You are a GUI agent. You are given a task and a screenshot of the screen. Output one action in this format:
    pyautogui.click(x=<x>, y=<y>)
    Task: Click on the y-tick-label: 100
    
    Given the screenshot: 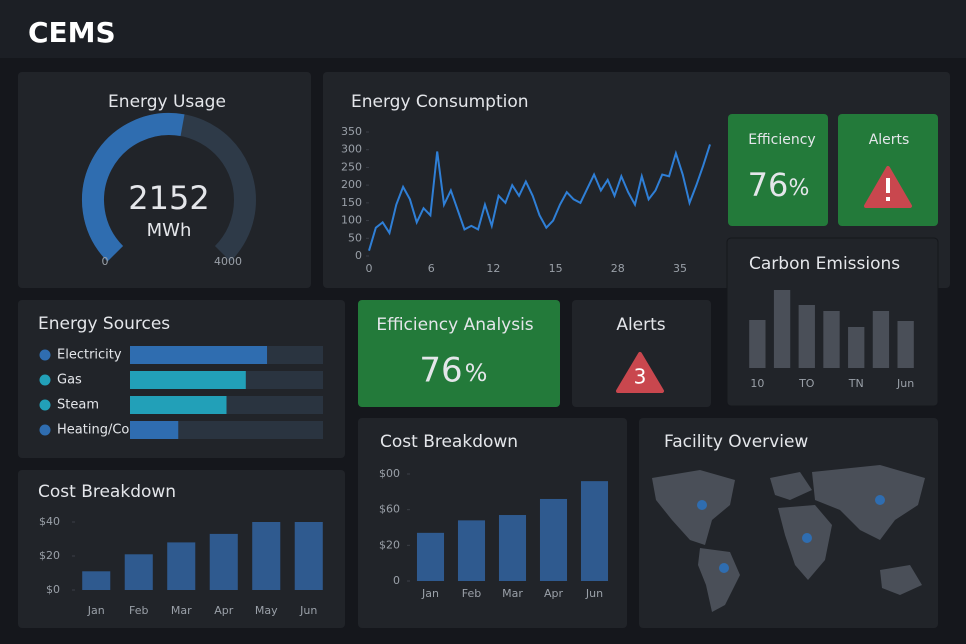 What is the action you would take?
    pyautogui.click(x=351, y=220)
    